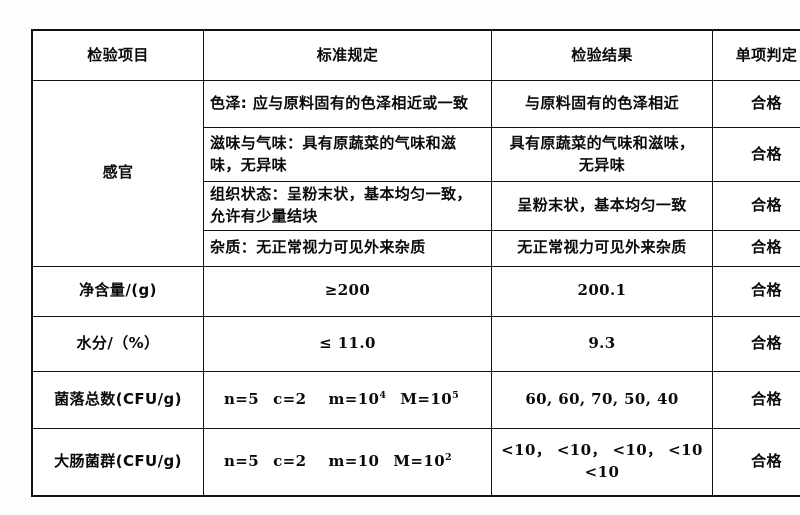 The width and height of the screenshot is (800, 515). I want to click on standard-colony-count: n=5 c=2 m=104 M=105, so click(347, 399).